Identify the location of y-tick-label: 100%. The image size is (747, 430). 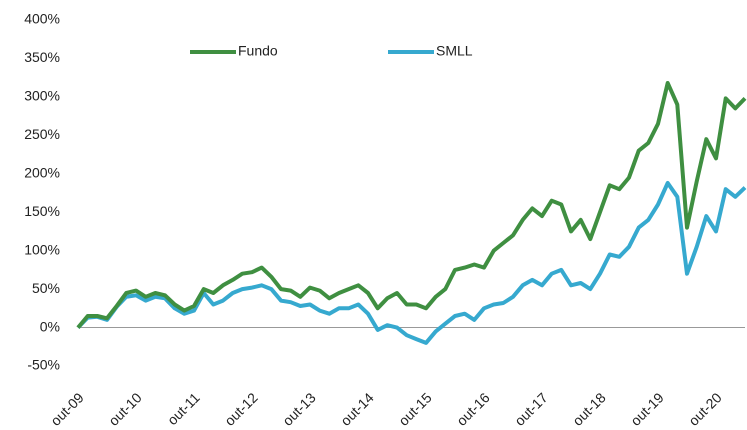
(42, 249).